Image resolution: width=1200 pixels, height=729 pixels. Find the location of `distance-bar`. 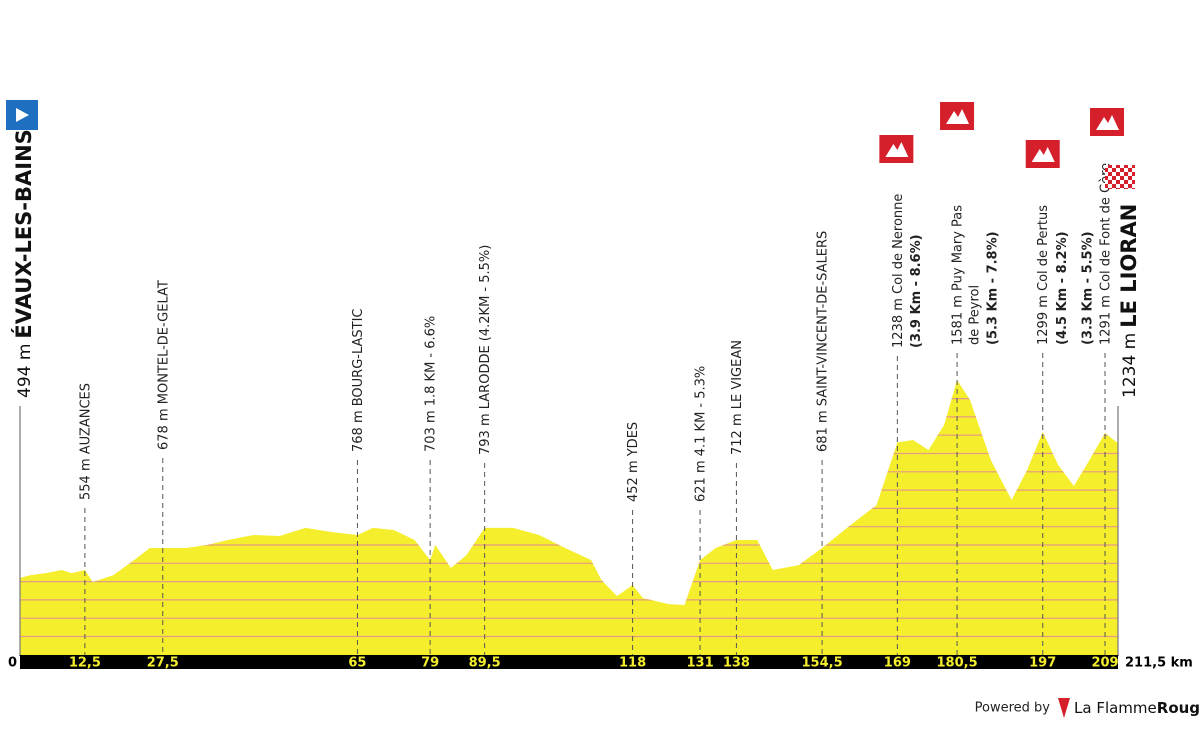

distance-bar is located at coordinates (569, 662).